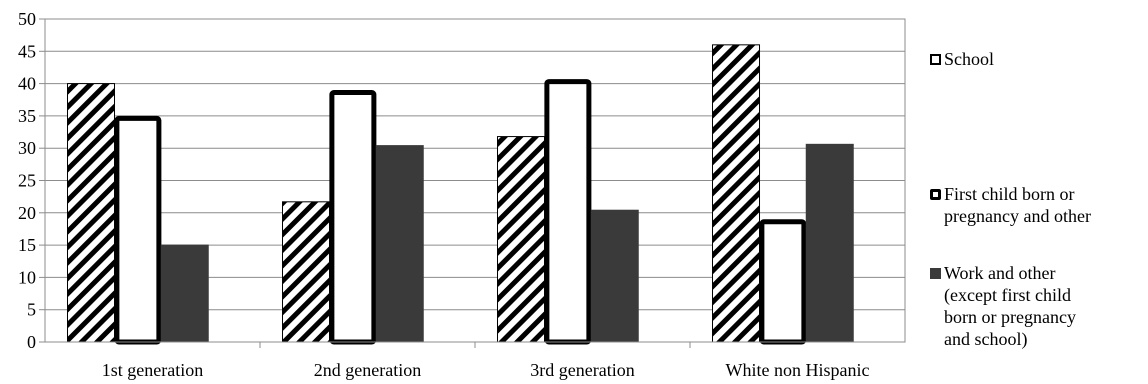 The image size is (1148, 384). What do you see at coordinates (1010, 317) in the screenshot?
I see `legend-label-work-line3: born or pregnancy` at bounding box center [1010, 317].